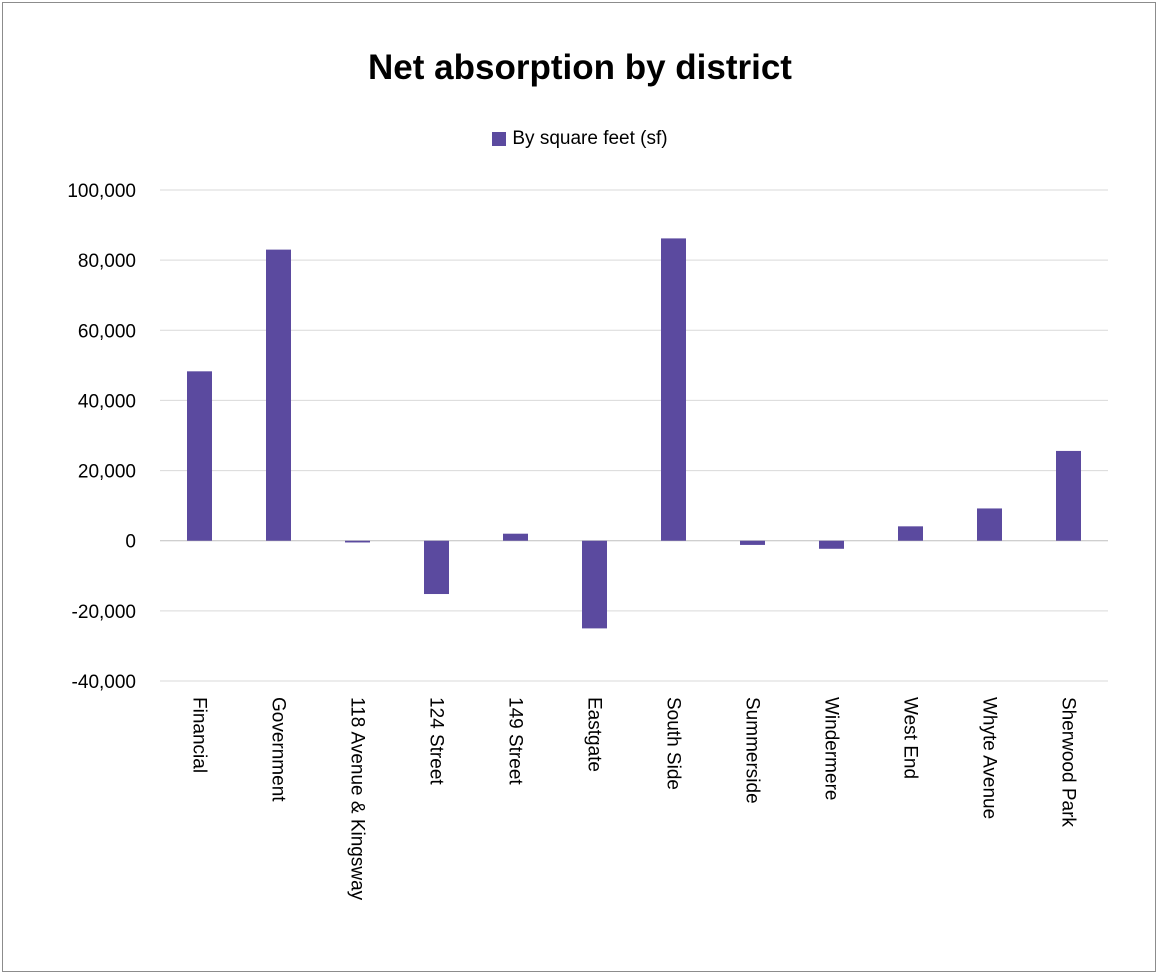 The image size is (1160, 976). Describe the element at coordinates (515, 741) in the screenshot. I see `x-tick-label: 149 Street` at that location.